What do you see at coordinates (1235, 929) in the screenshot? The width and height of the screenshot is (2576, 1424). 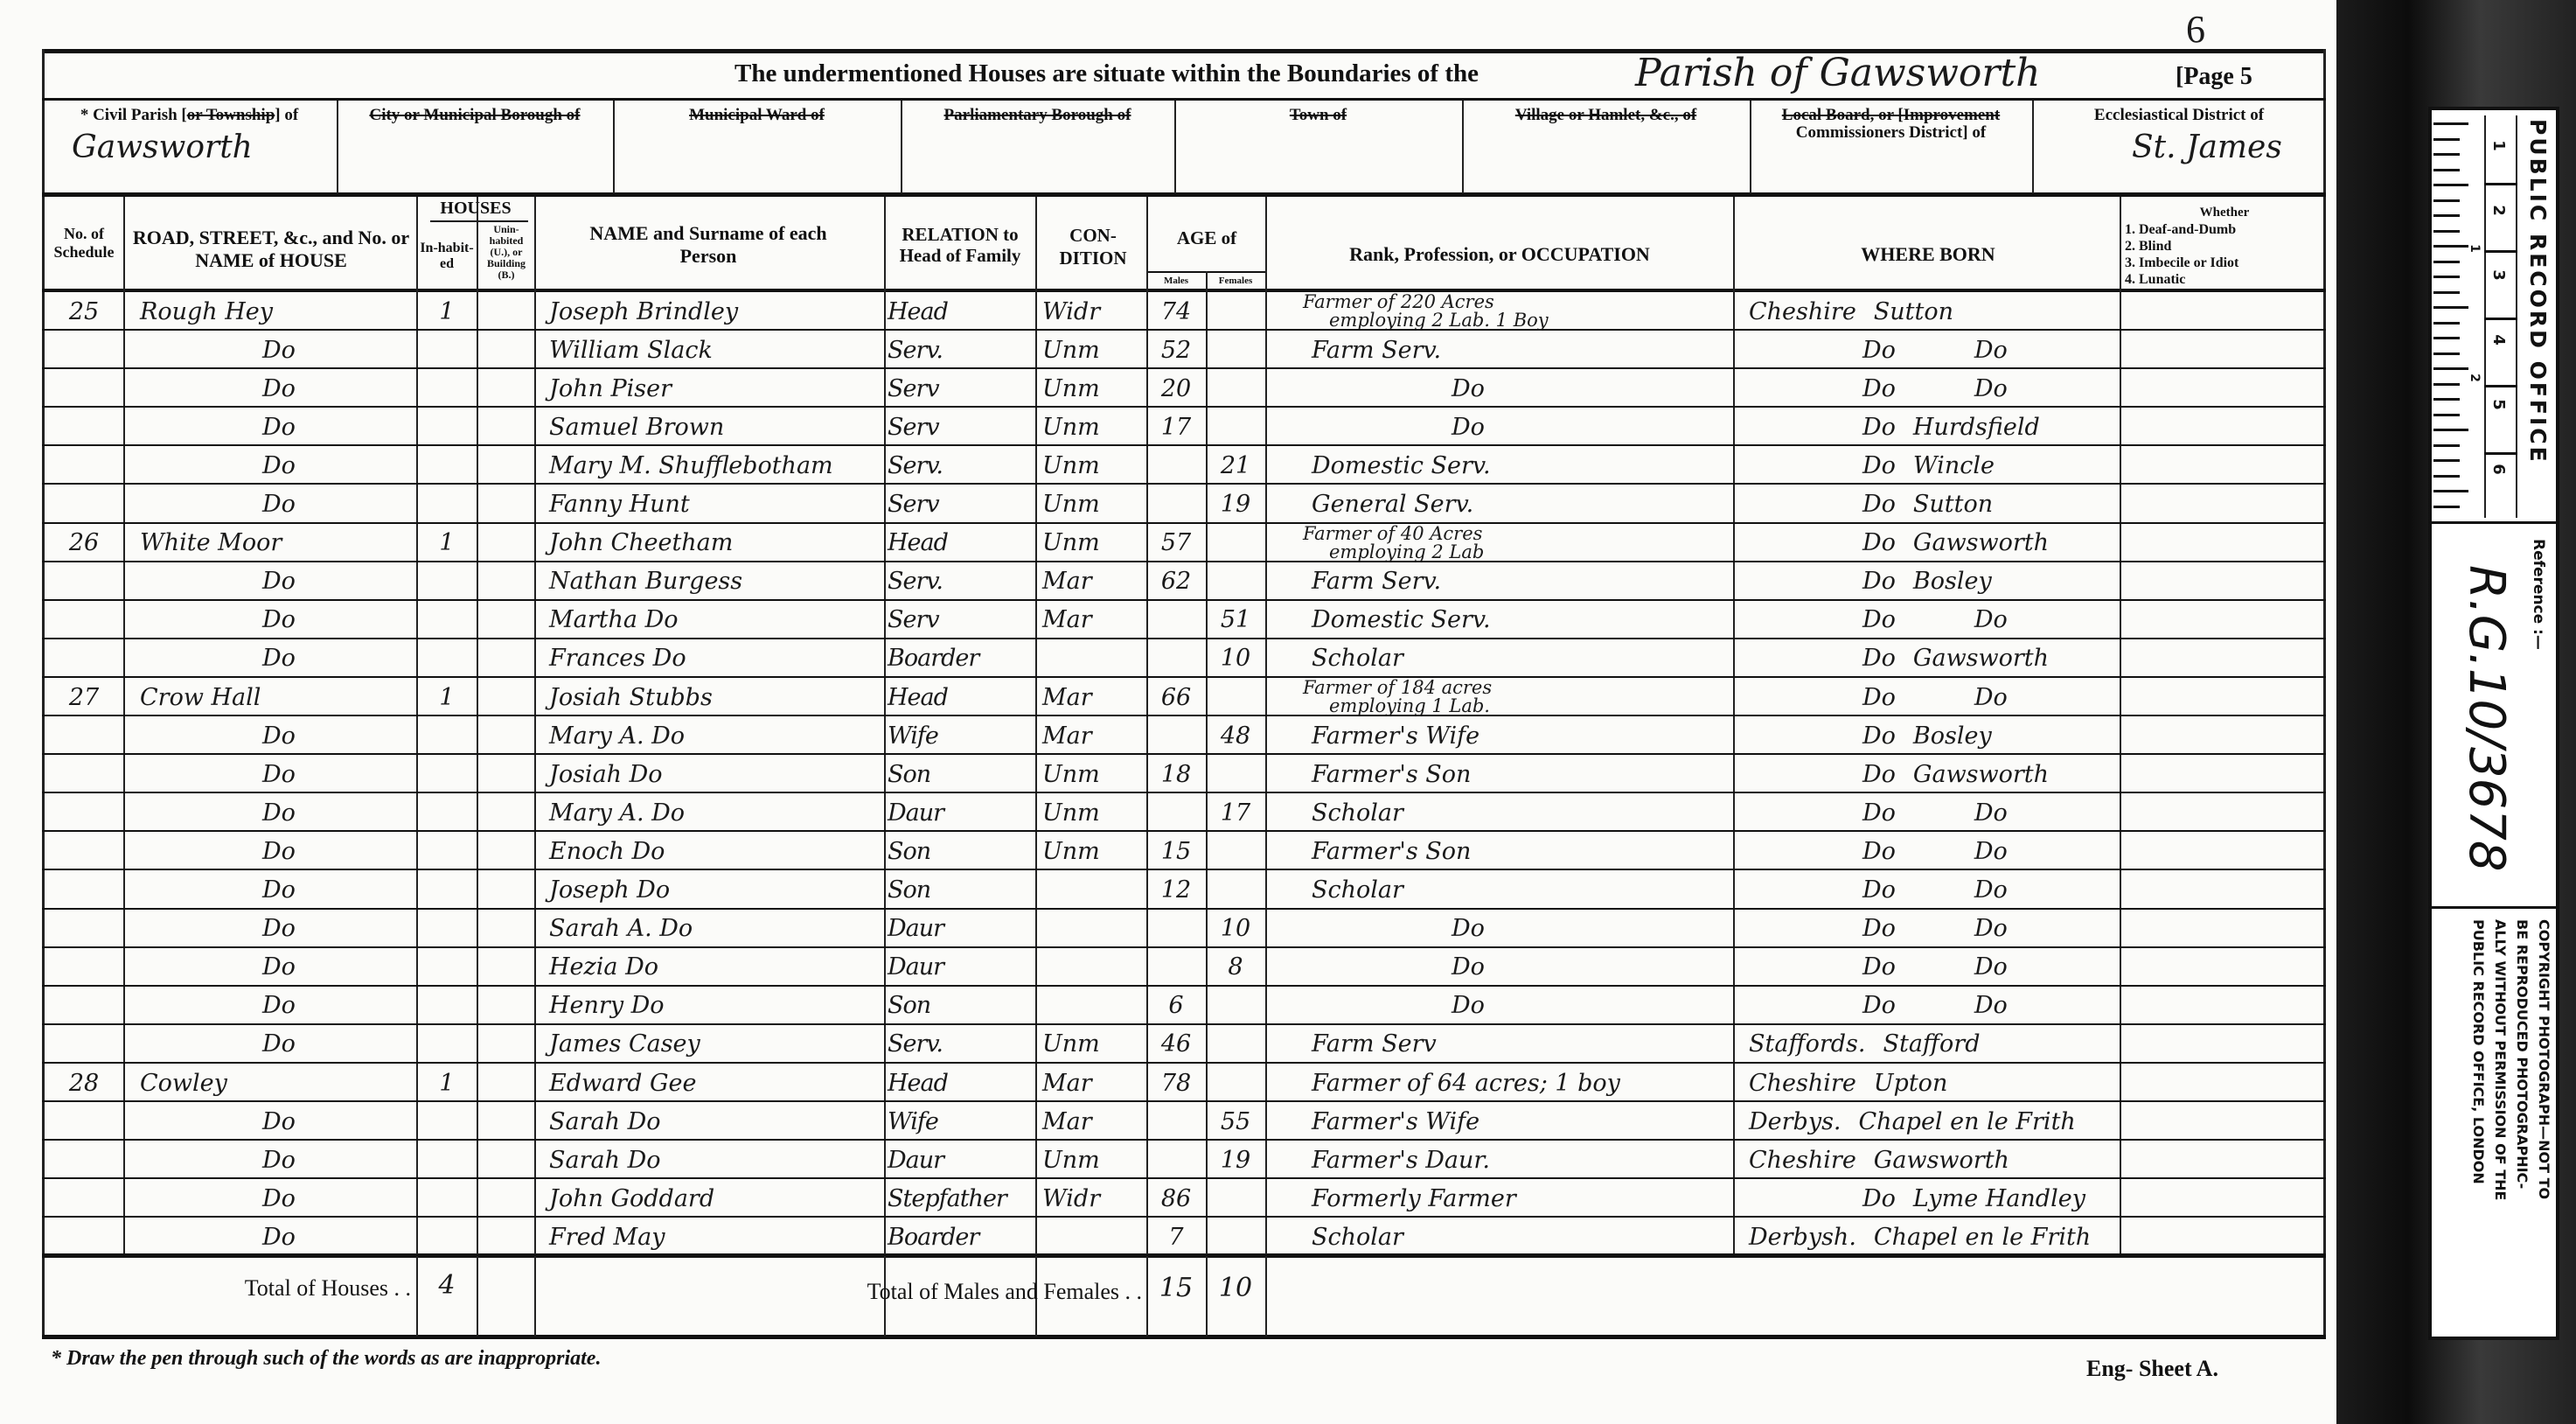 I see `female-age: 10` at bounding box center [1235, 929].